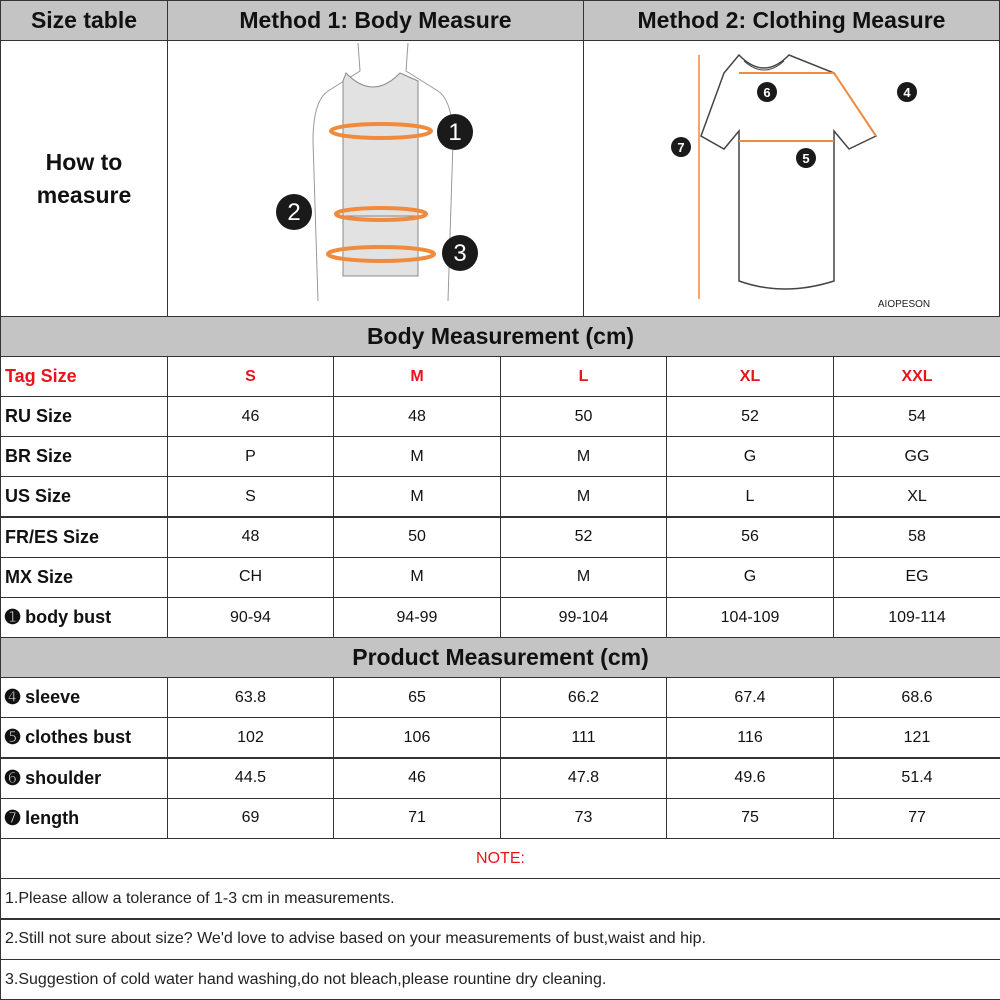 The height and width of the screenshot is (1000, 1000). I want to click on body-row-label: FR/ES Size, so click(84, 537).